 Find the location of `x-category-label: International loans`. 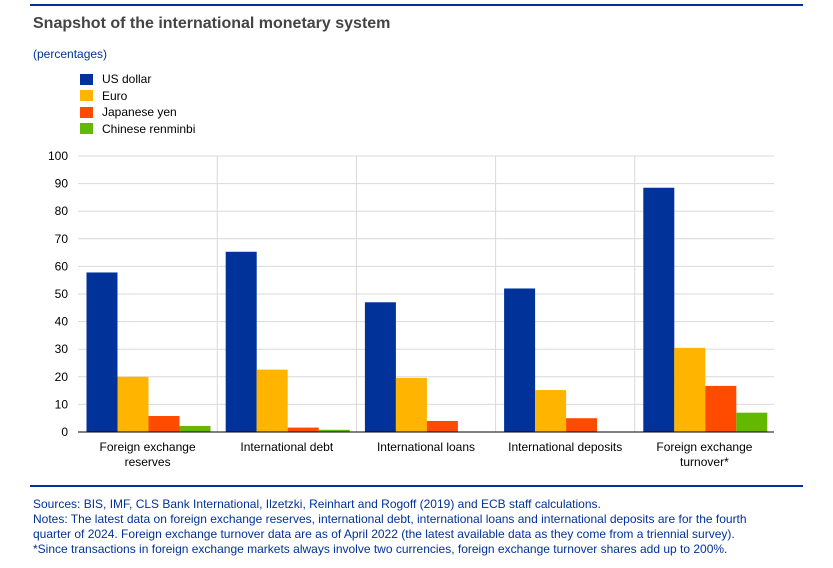

x-category-label: International loans is located at coordinates (426, 447).